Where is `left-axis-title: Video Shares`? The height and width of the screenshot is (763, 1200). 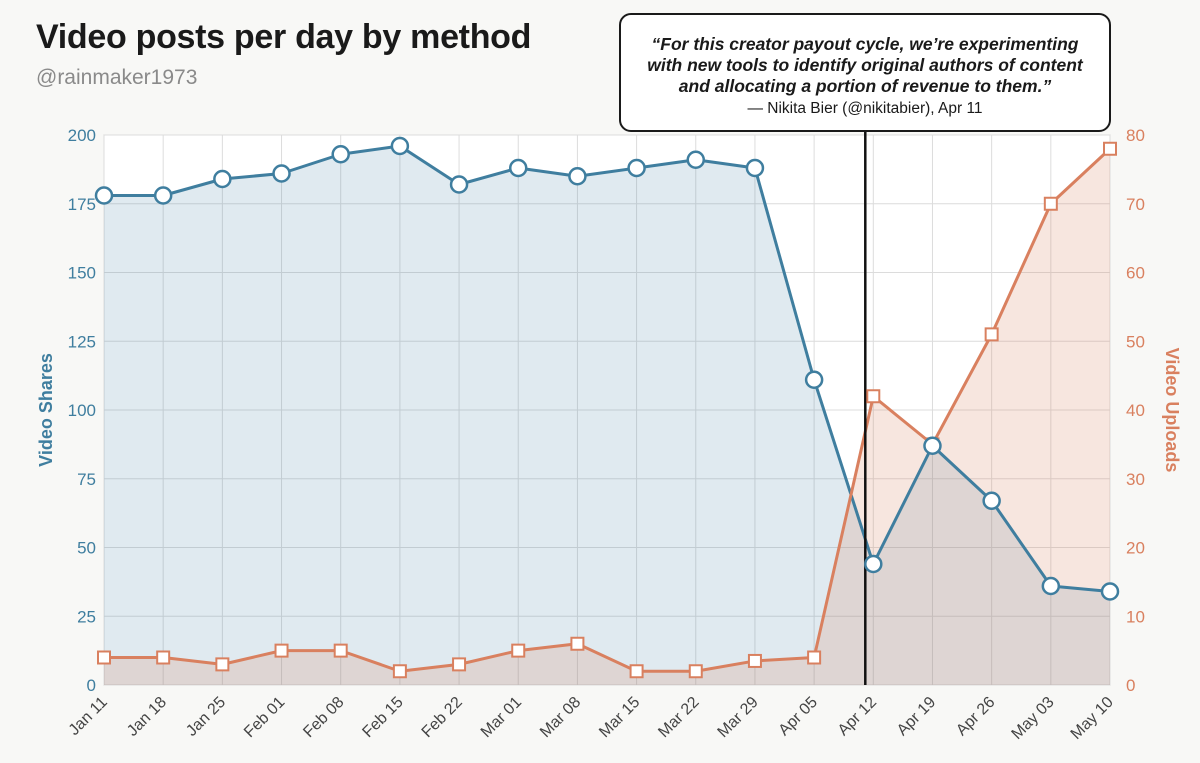 left-axis-title: Video Shares is located at coordinates (46, 410).